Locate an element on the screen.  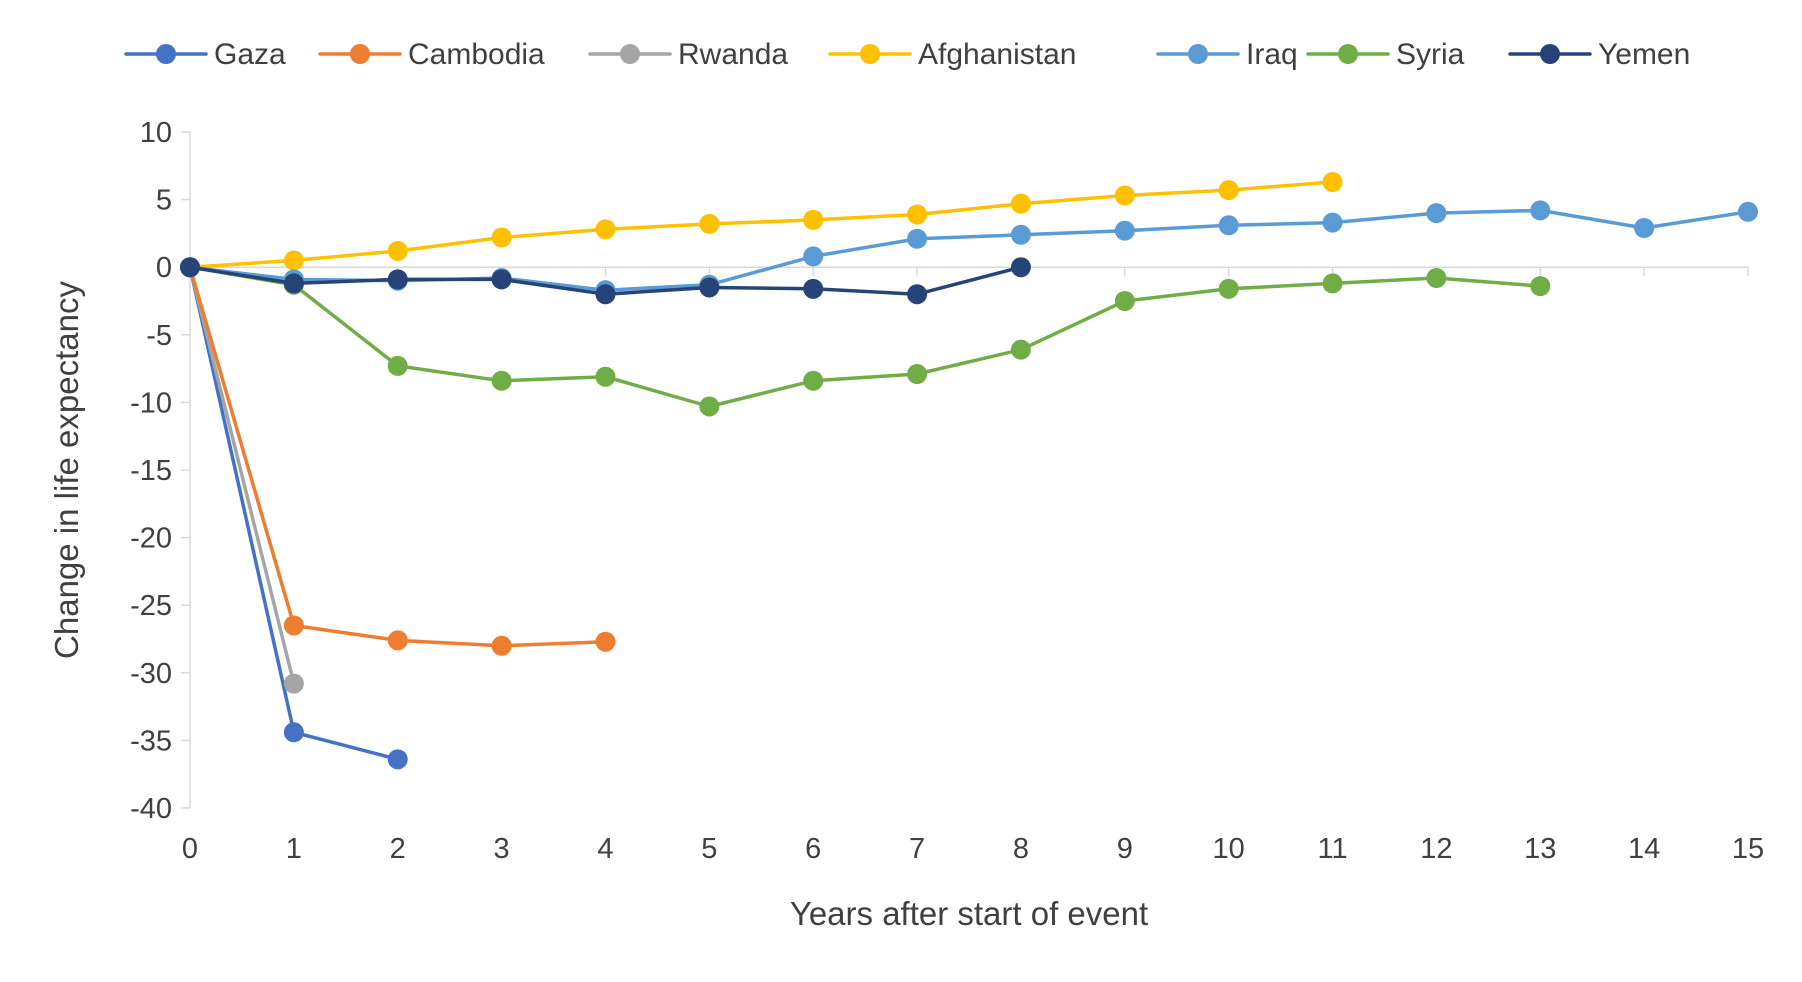
legend-item-gaza: Gaza is located at coordinates (205, 54).